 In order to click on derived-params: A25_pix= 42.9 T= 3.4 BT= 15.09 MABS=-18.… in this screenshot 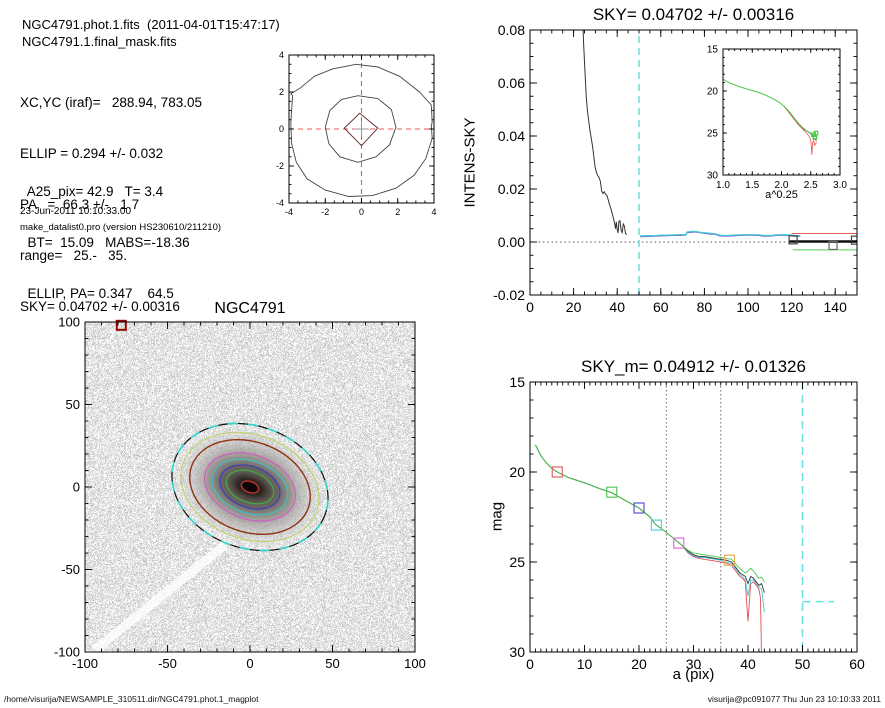, I will do `click(105, 242)`.